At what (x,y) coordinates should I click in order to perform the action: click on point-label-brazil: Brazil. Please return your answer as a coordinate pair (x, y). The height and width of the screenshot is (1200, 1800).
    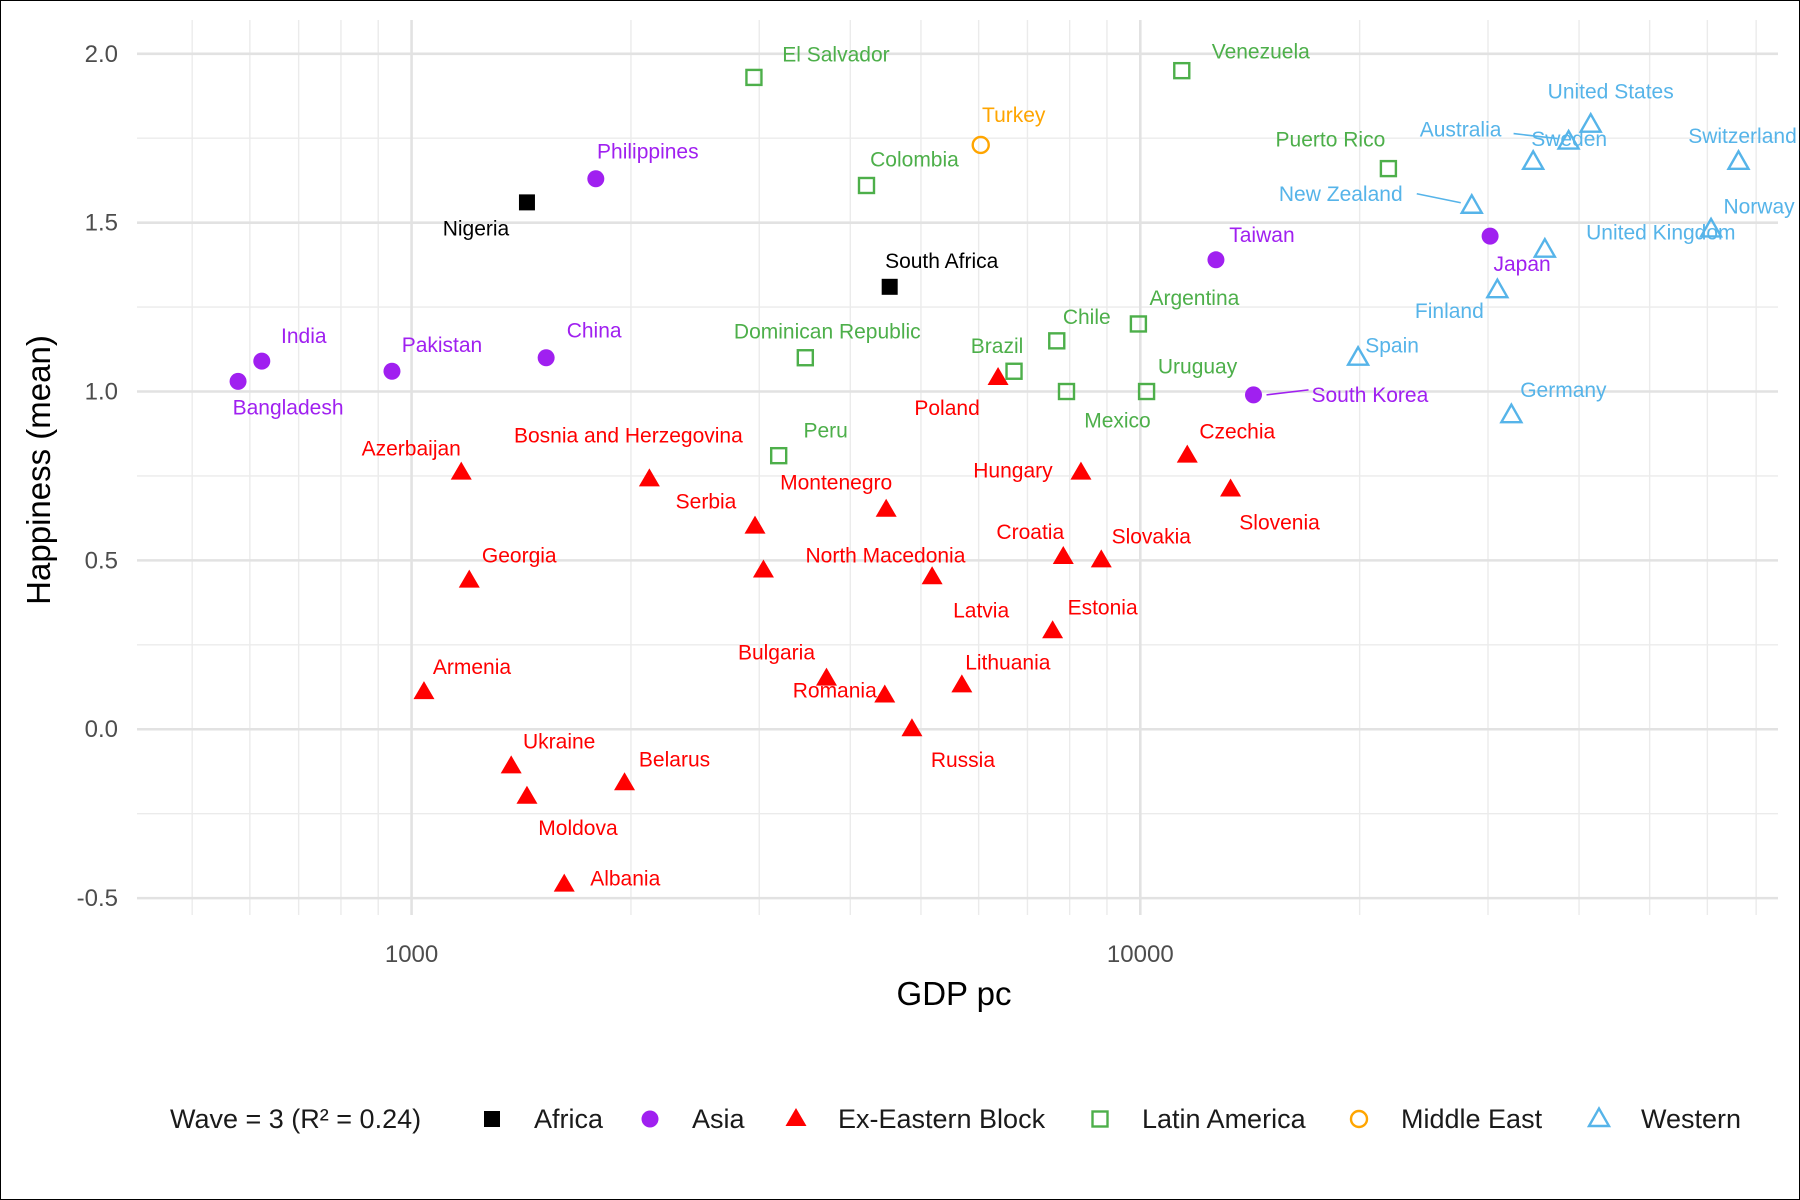
    Looking at the image, I should click on (997, 346).